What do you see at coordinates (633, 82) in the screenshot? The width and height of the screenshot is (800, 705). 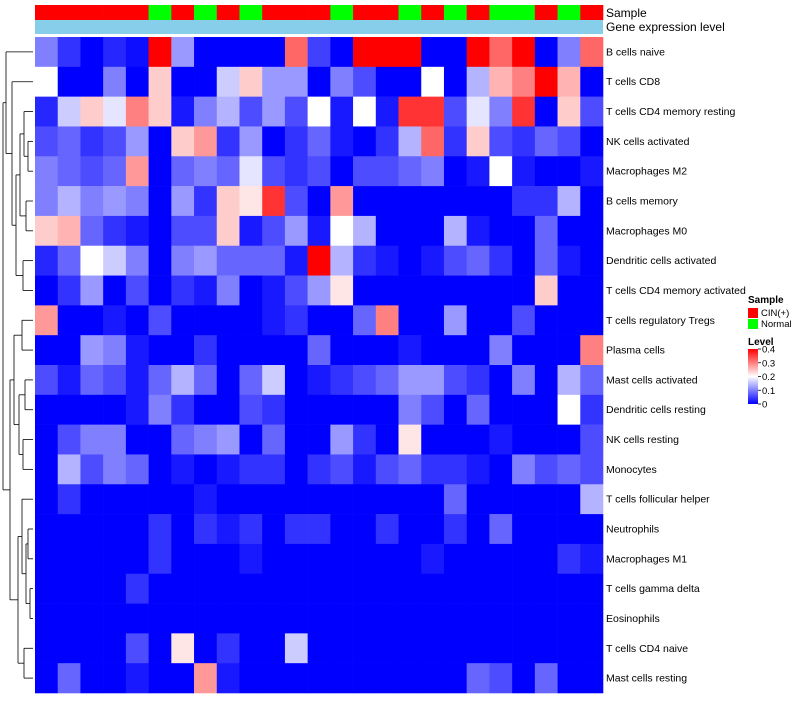 I see `row-label: T cells CD8` at bounding box center [633, 82].